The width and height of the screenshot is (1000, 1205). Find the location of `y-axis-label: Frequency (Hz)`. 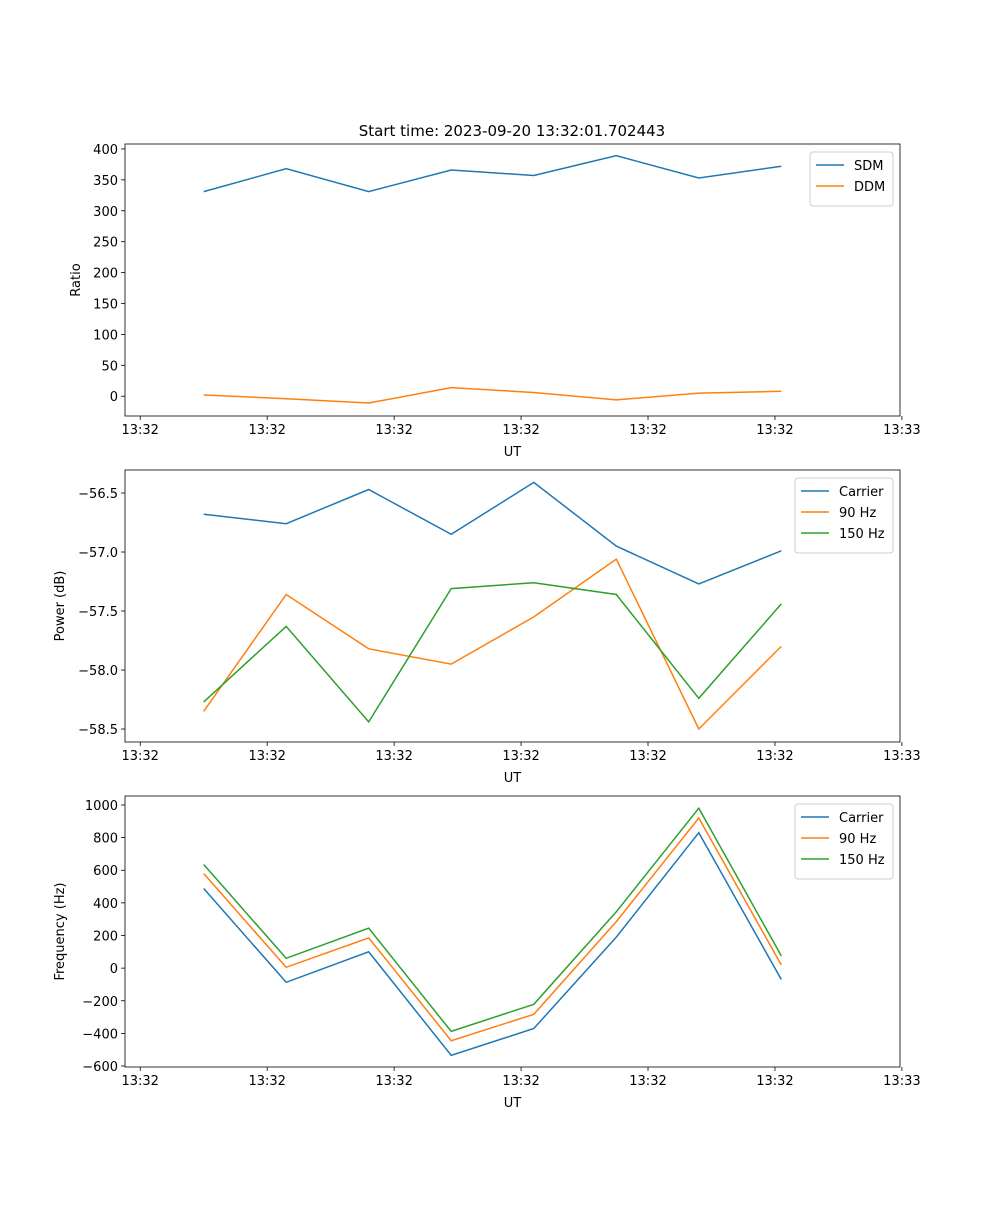

y-axis-label: Frequency (Hz) is located at coordinates (60, 931).